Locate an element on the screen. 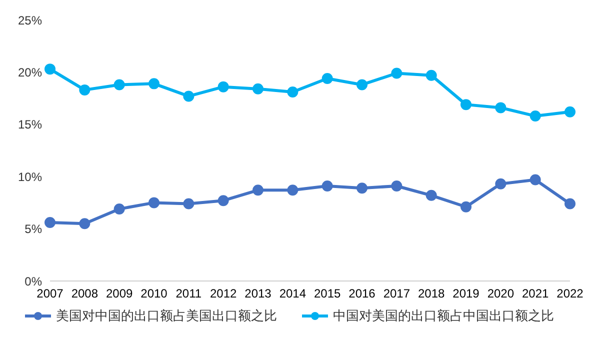  x-tick-label: 2015 is located at coordinates (328, 293).